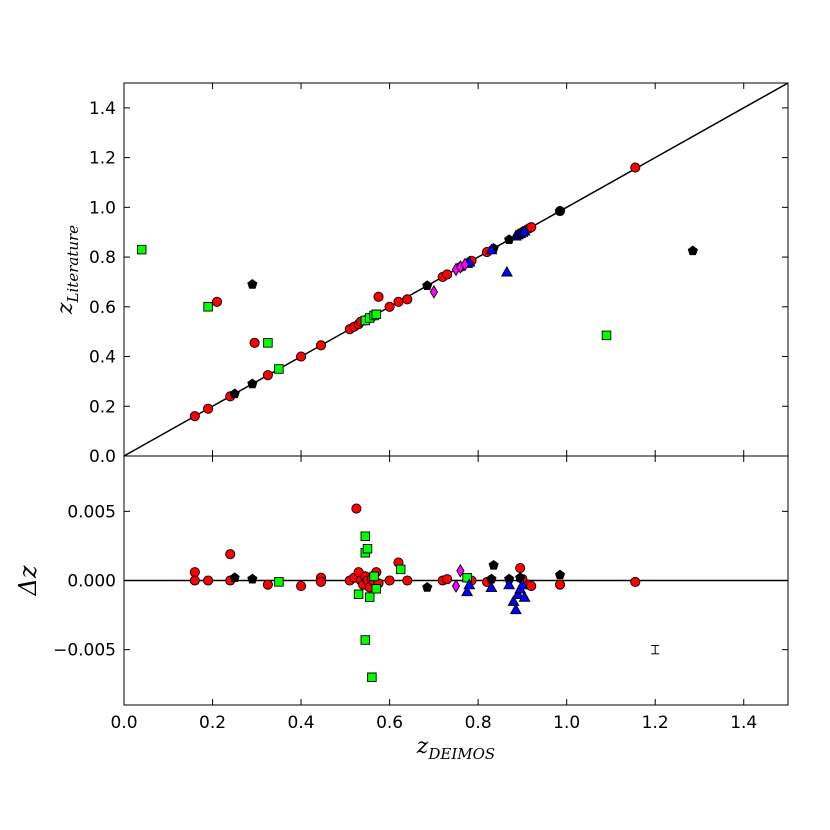 The image size is (830, 830). I want to click on top-y-tick-label-6: 1.2, so click(102, 159).